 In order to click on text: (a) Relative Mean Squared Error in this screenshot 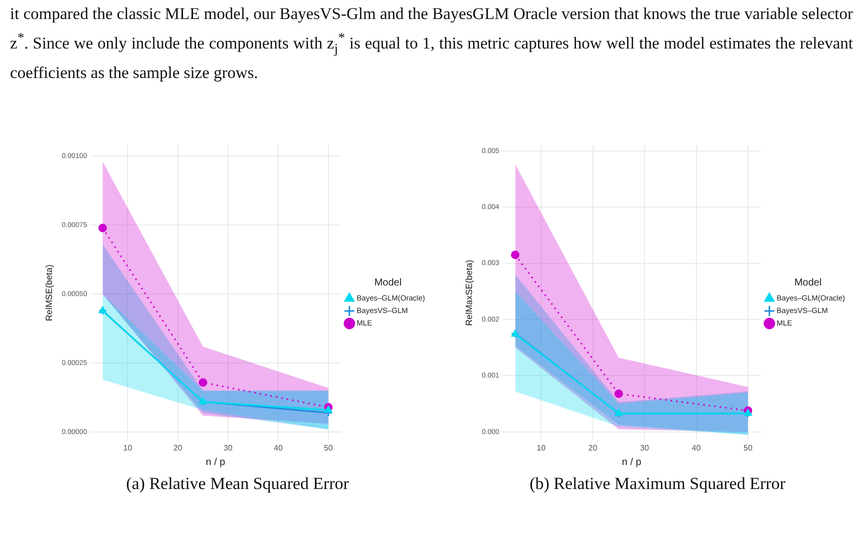, I will do `click(237, 484)`.